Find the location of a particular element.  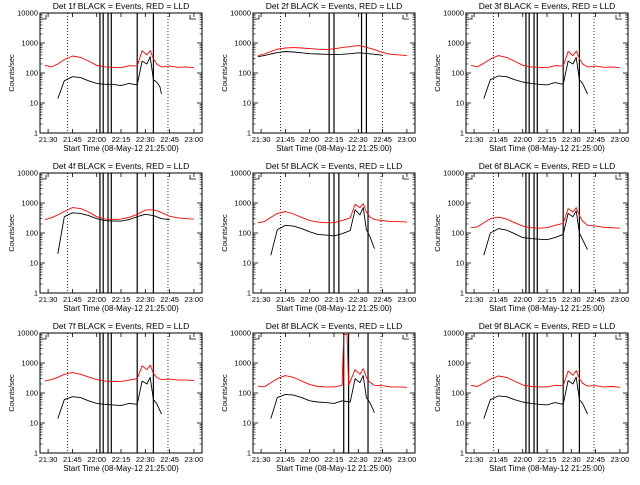

chart-title: Det 6f BLACK = Events, RED = LLD is located at coordinates (547, 166).